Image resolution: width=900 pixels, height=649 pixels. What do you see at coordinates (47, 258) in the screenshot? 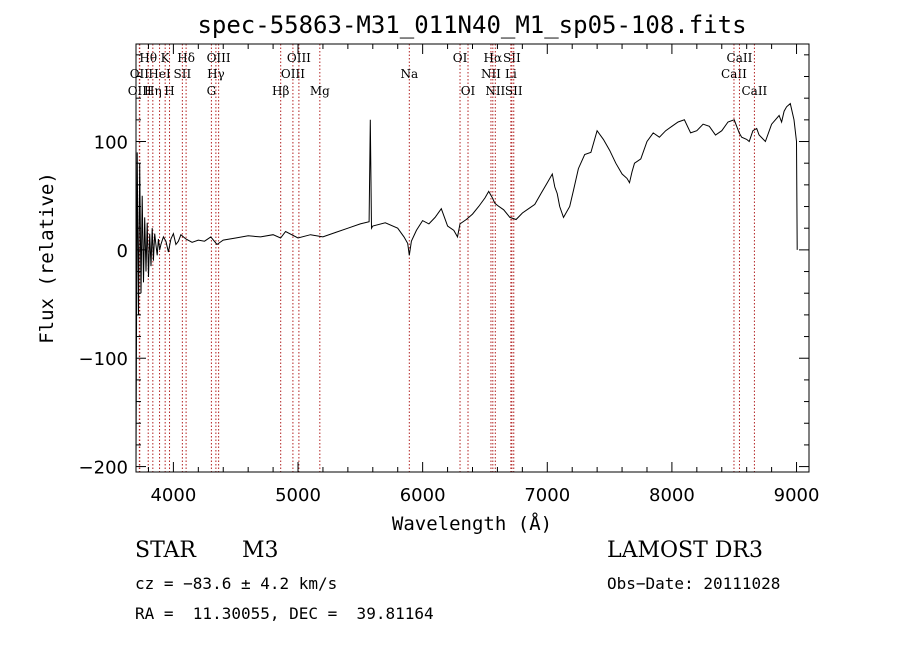
I see `y-axis-label: Flux (relative)` at bounding box center [47, 258].